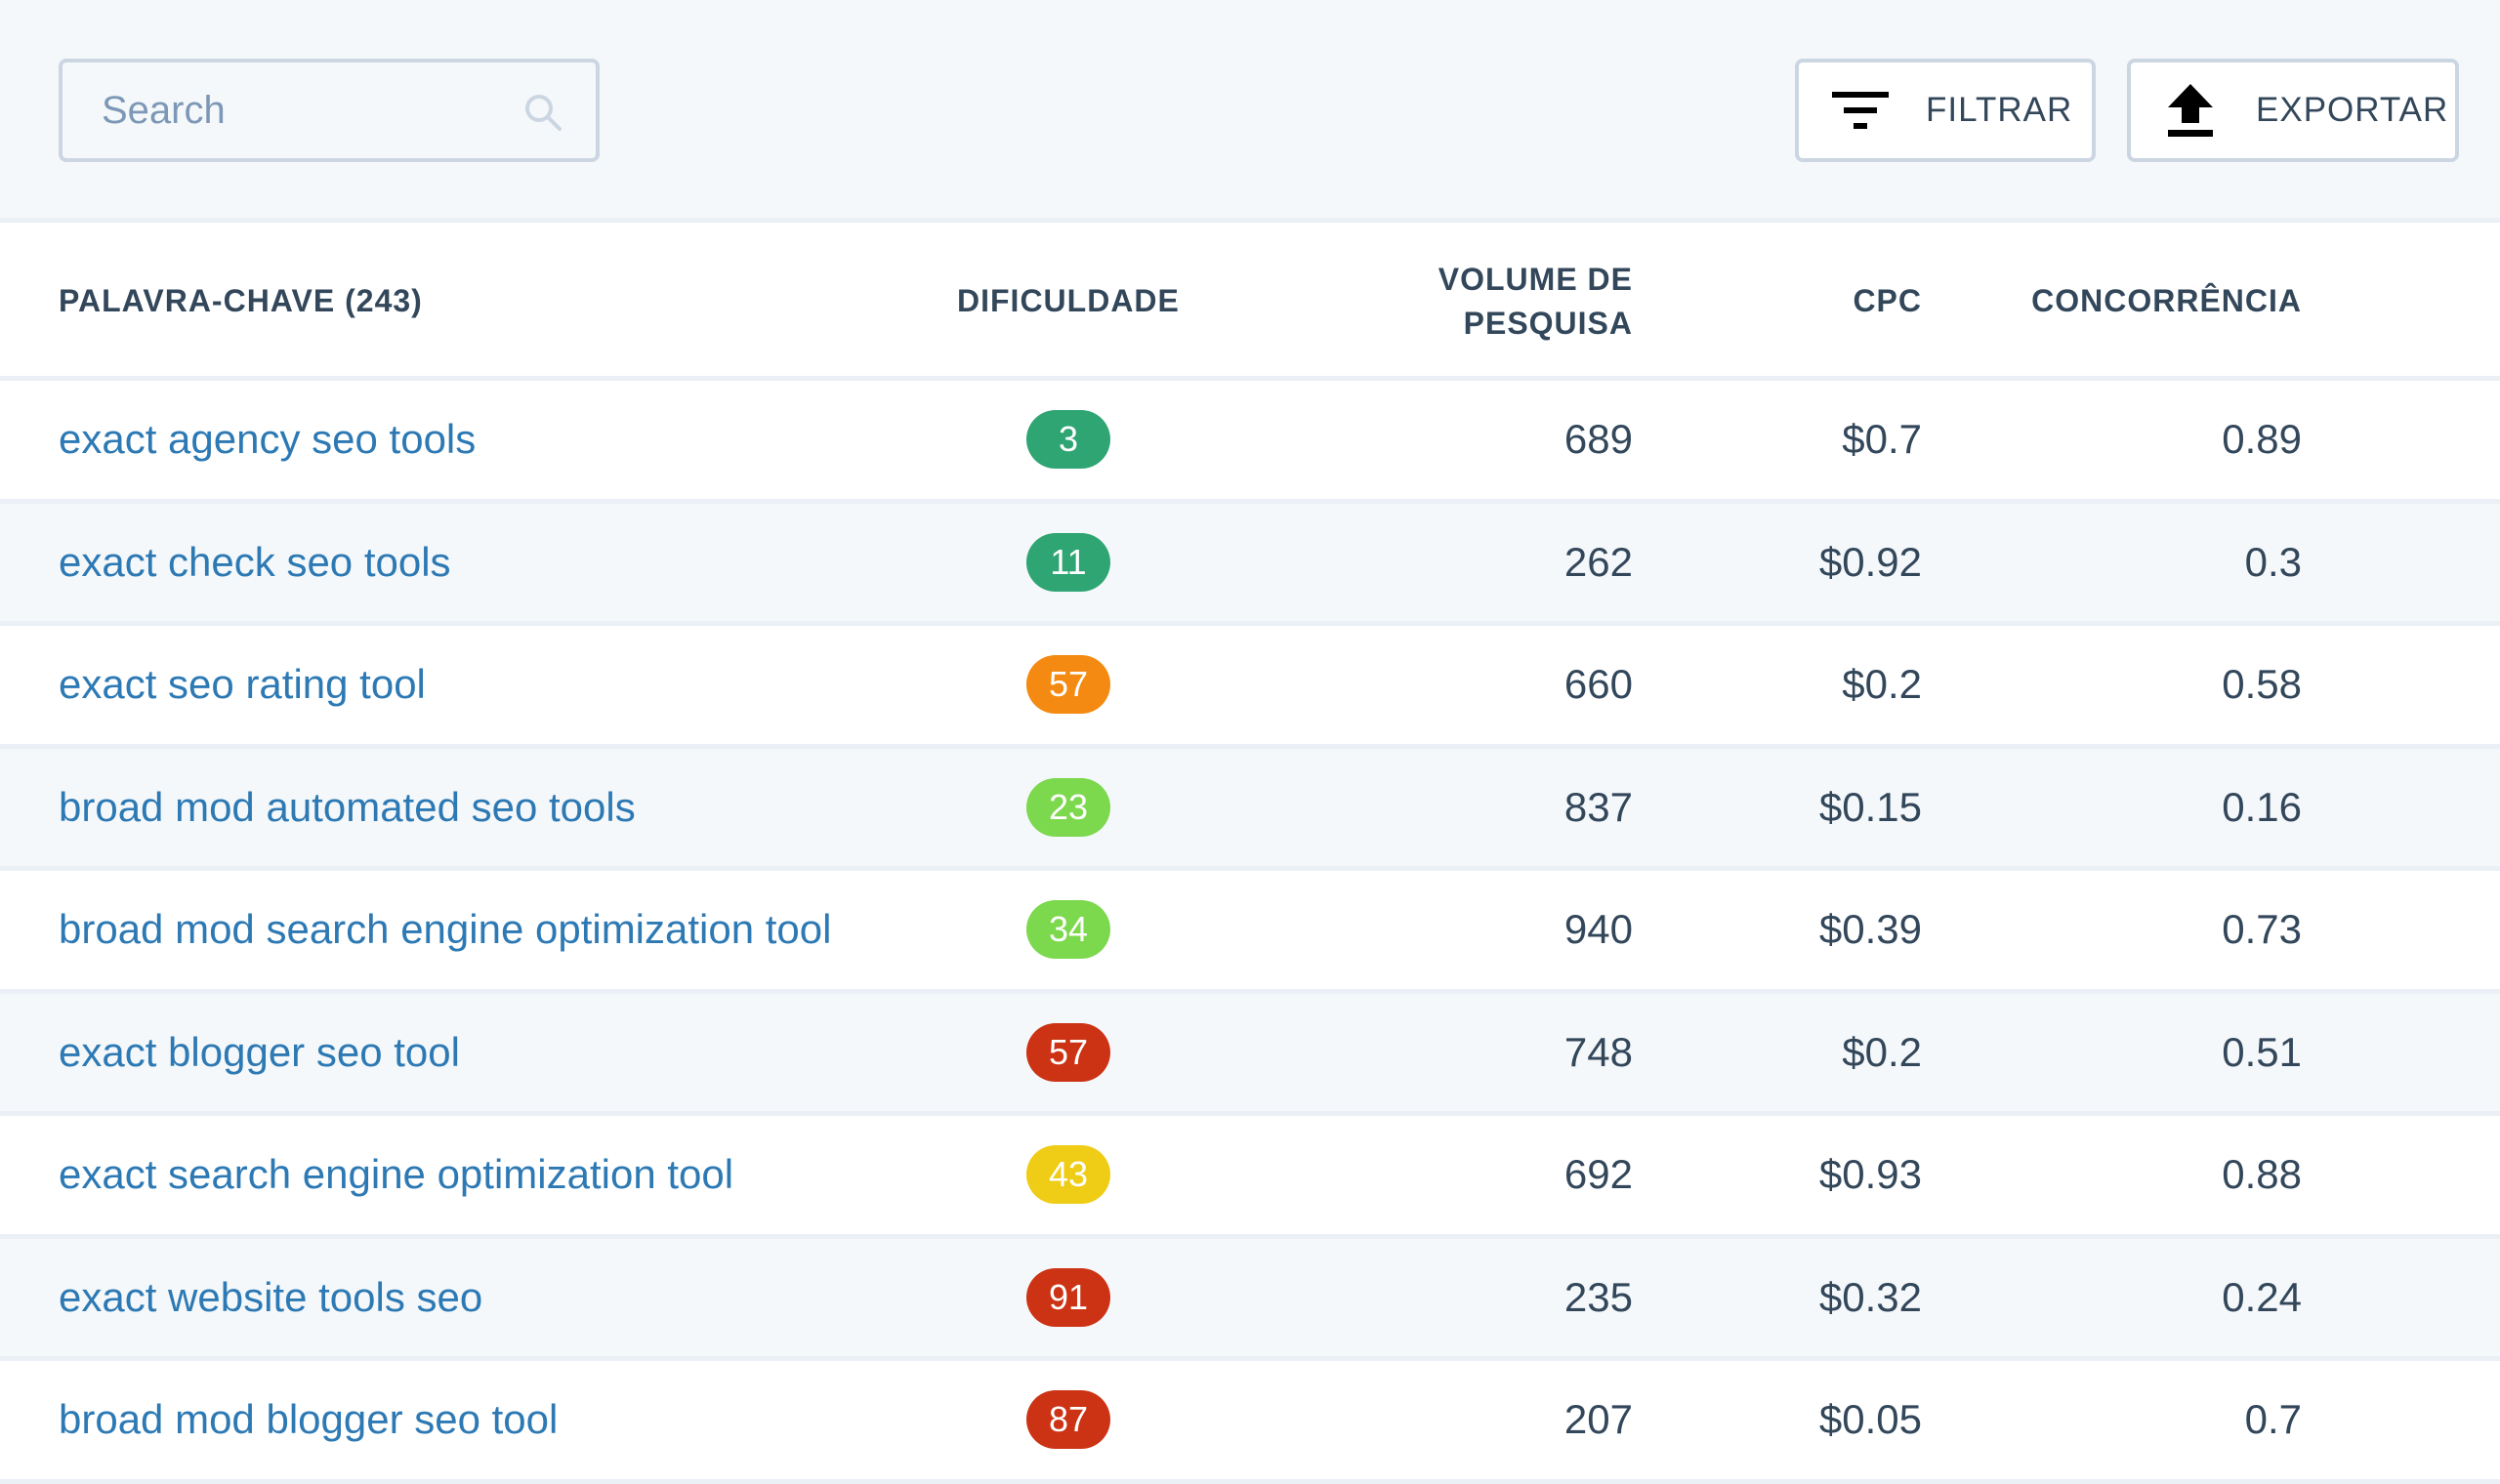 This screenshot has width=2500, height=1484. What do you see at coordinates (1250, 687) in the screenshot?
I see `table-row: exact seo rating tool 57 660 $0.2 0.58` at bounding box center [1250, 687].